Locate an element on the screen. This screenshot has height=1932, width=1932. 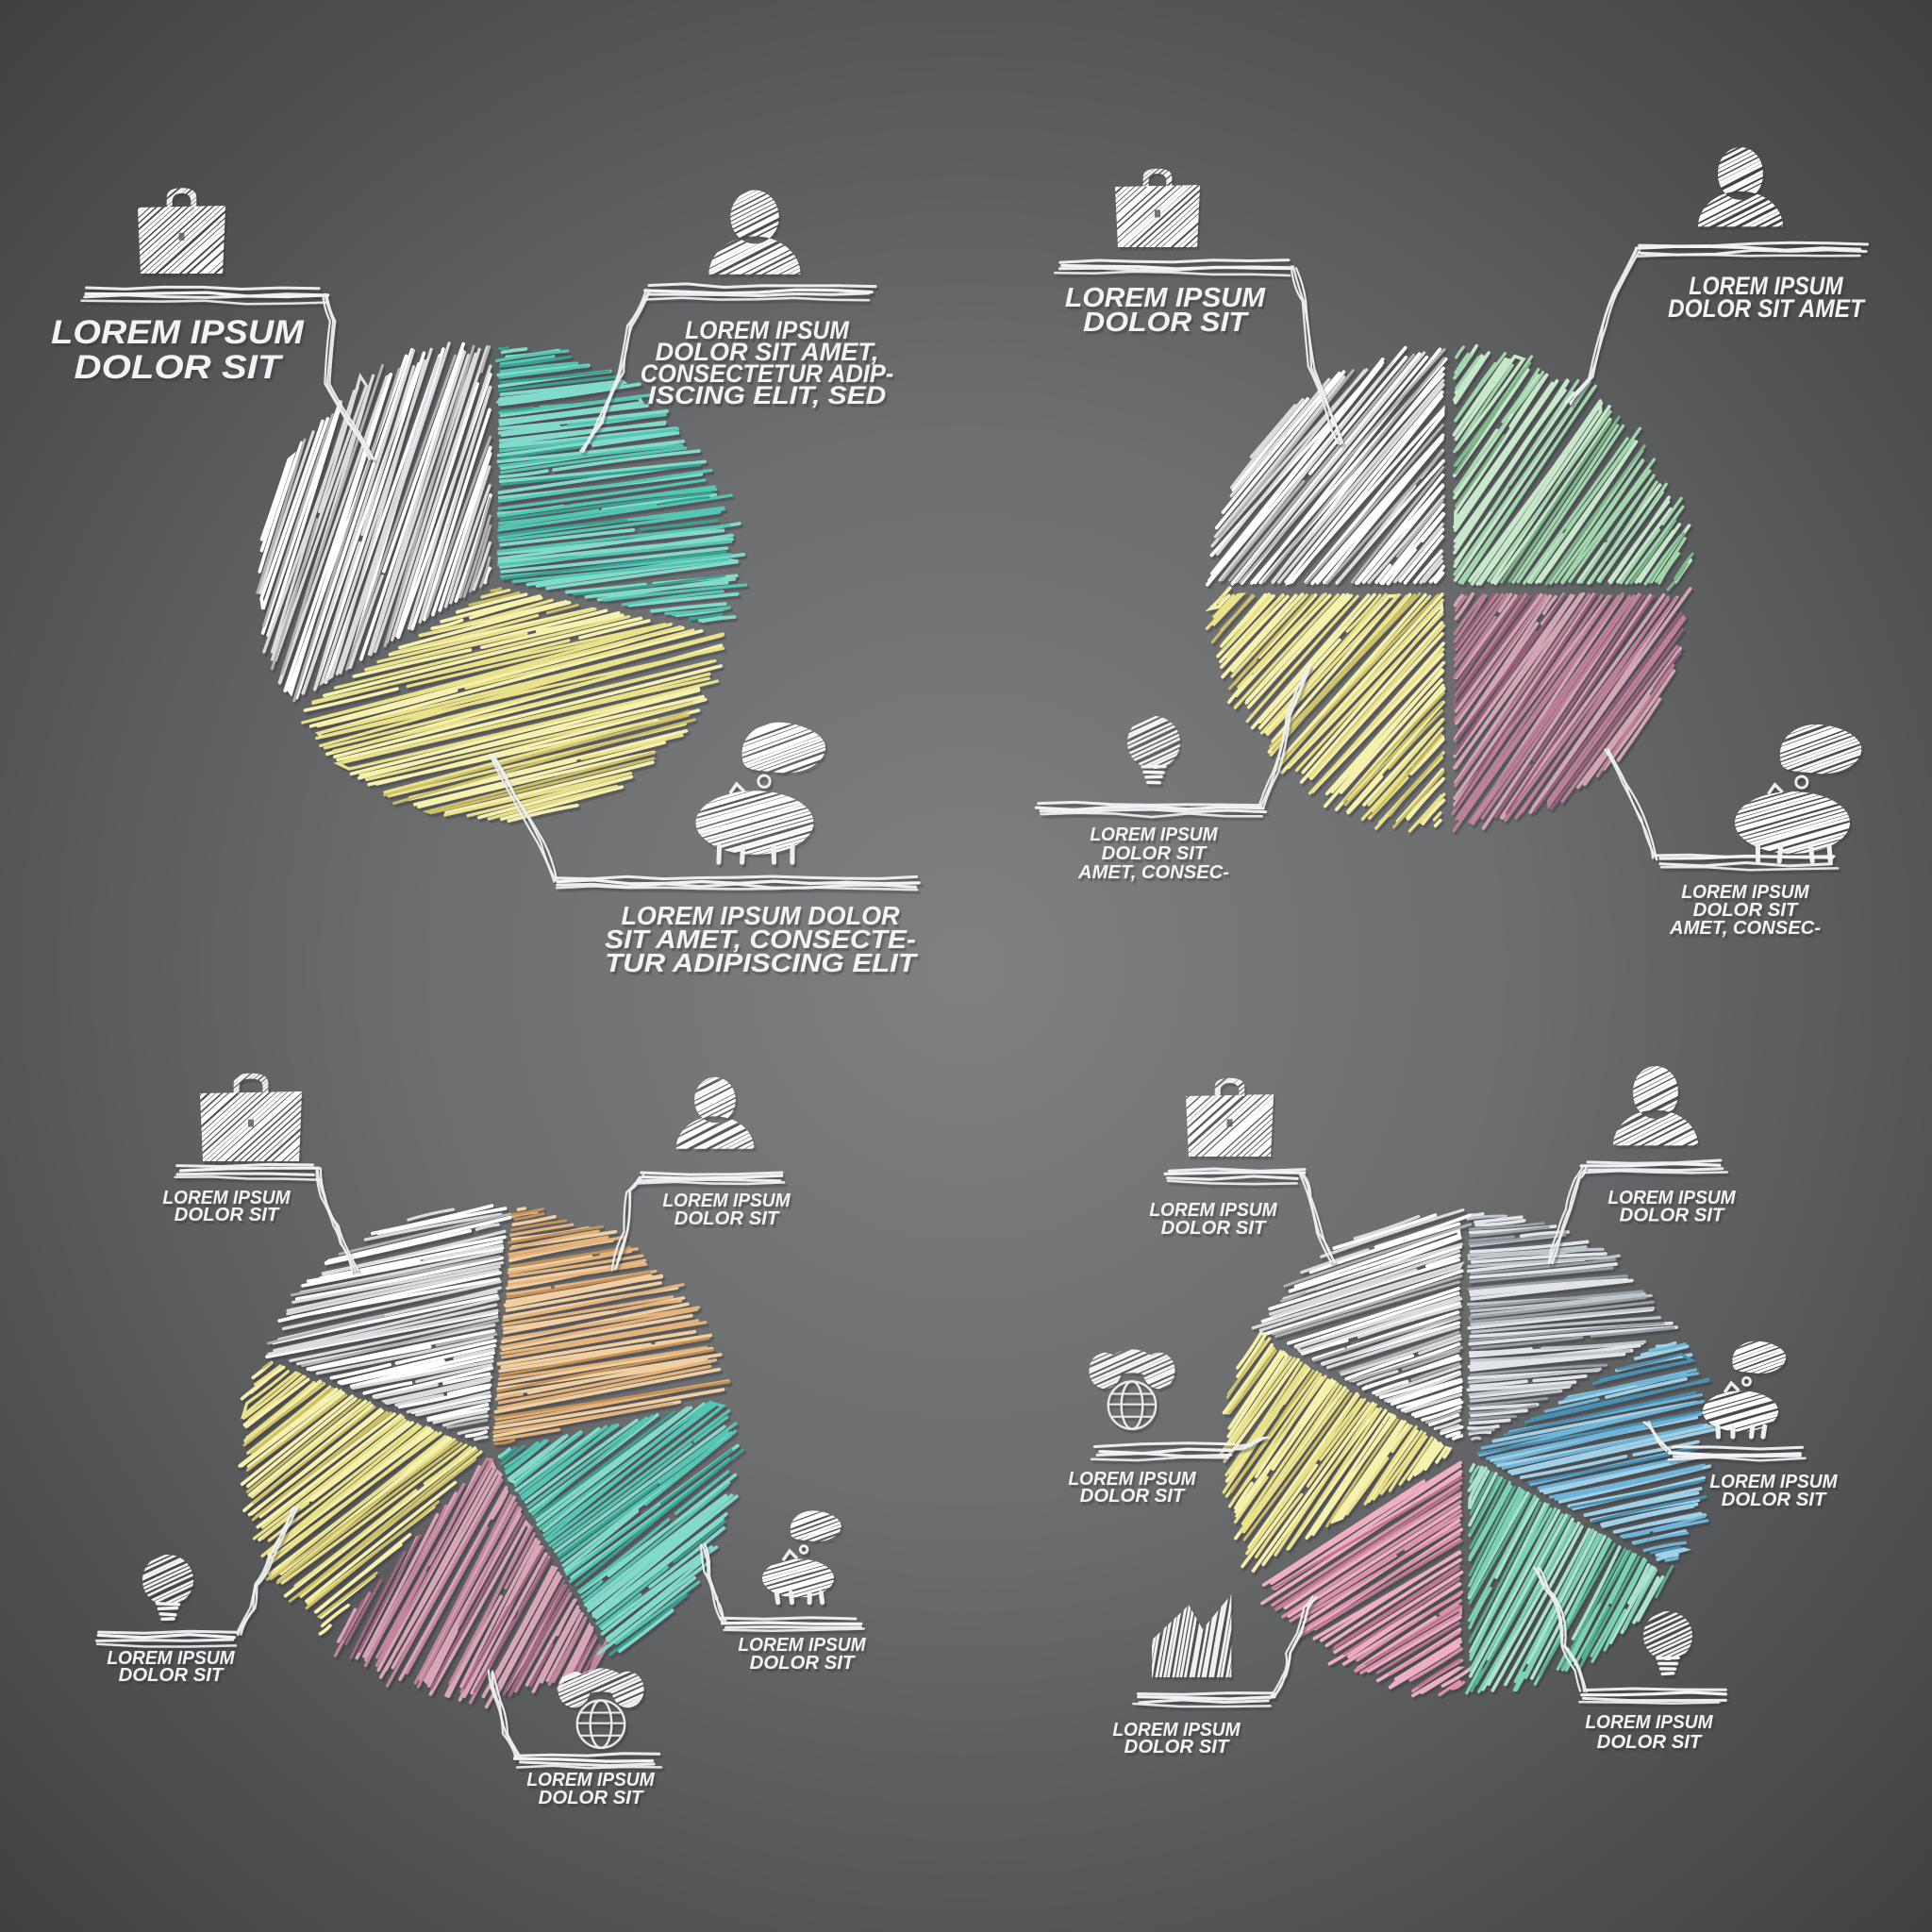
svg-text: DOLOR SIT AMET, is located at coordinates (768, 352).